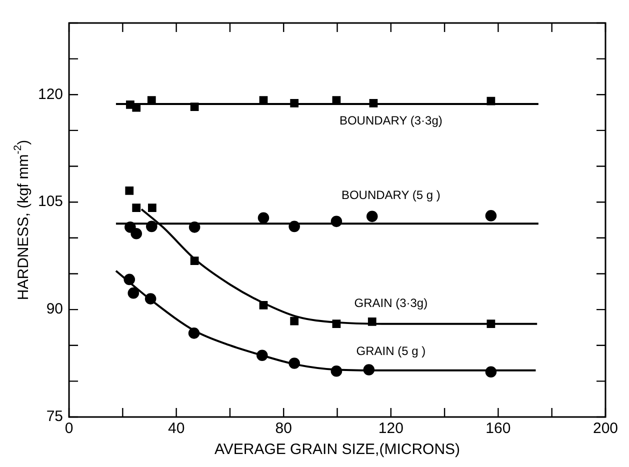 The width and height of the screenshot is (629, 467). I want to click on x-tick-label: 0, so click(69, 429).